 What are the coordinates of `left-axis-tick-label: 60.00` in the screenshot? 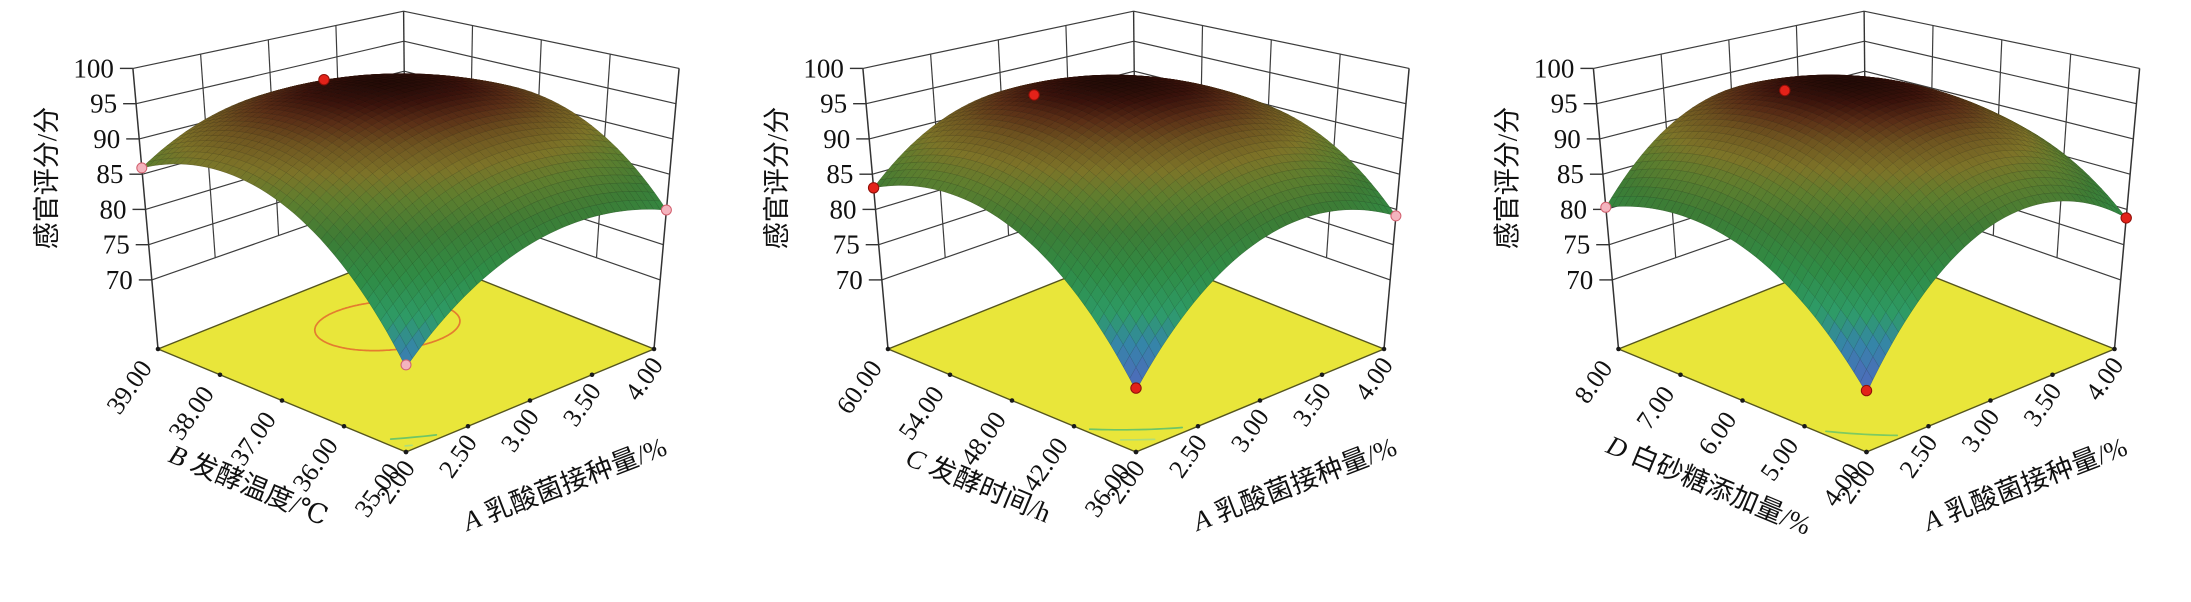 It's located at (859, 387).